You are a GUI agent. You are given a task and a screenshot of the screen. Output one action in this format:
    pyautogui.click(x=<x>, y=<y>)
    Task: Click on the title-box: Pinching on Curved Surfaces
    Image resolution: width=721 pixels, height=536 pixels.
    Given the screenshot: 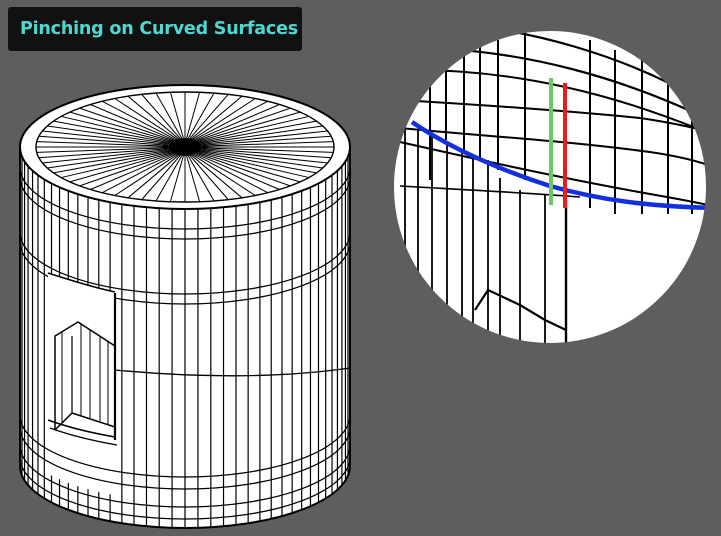 What is the action you would take?
    pyautogui.click(x=155, y=29)
    